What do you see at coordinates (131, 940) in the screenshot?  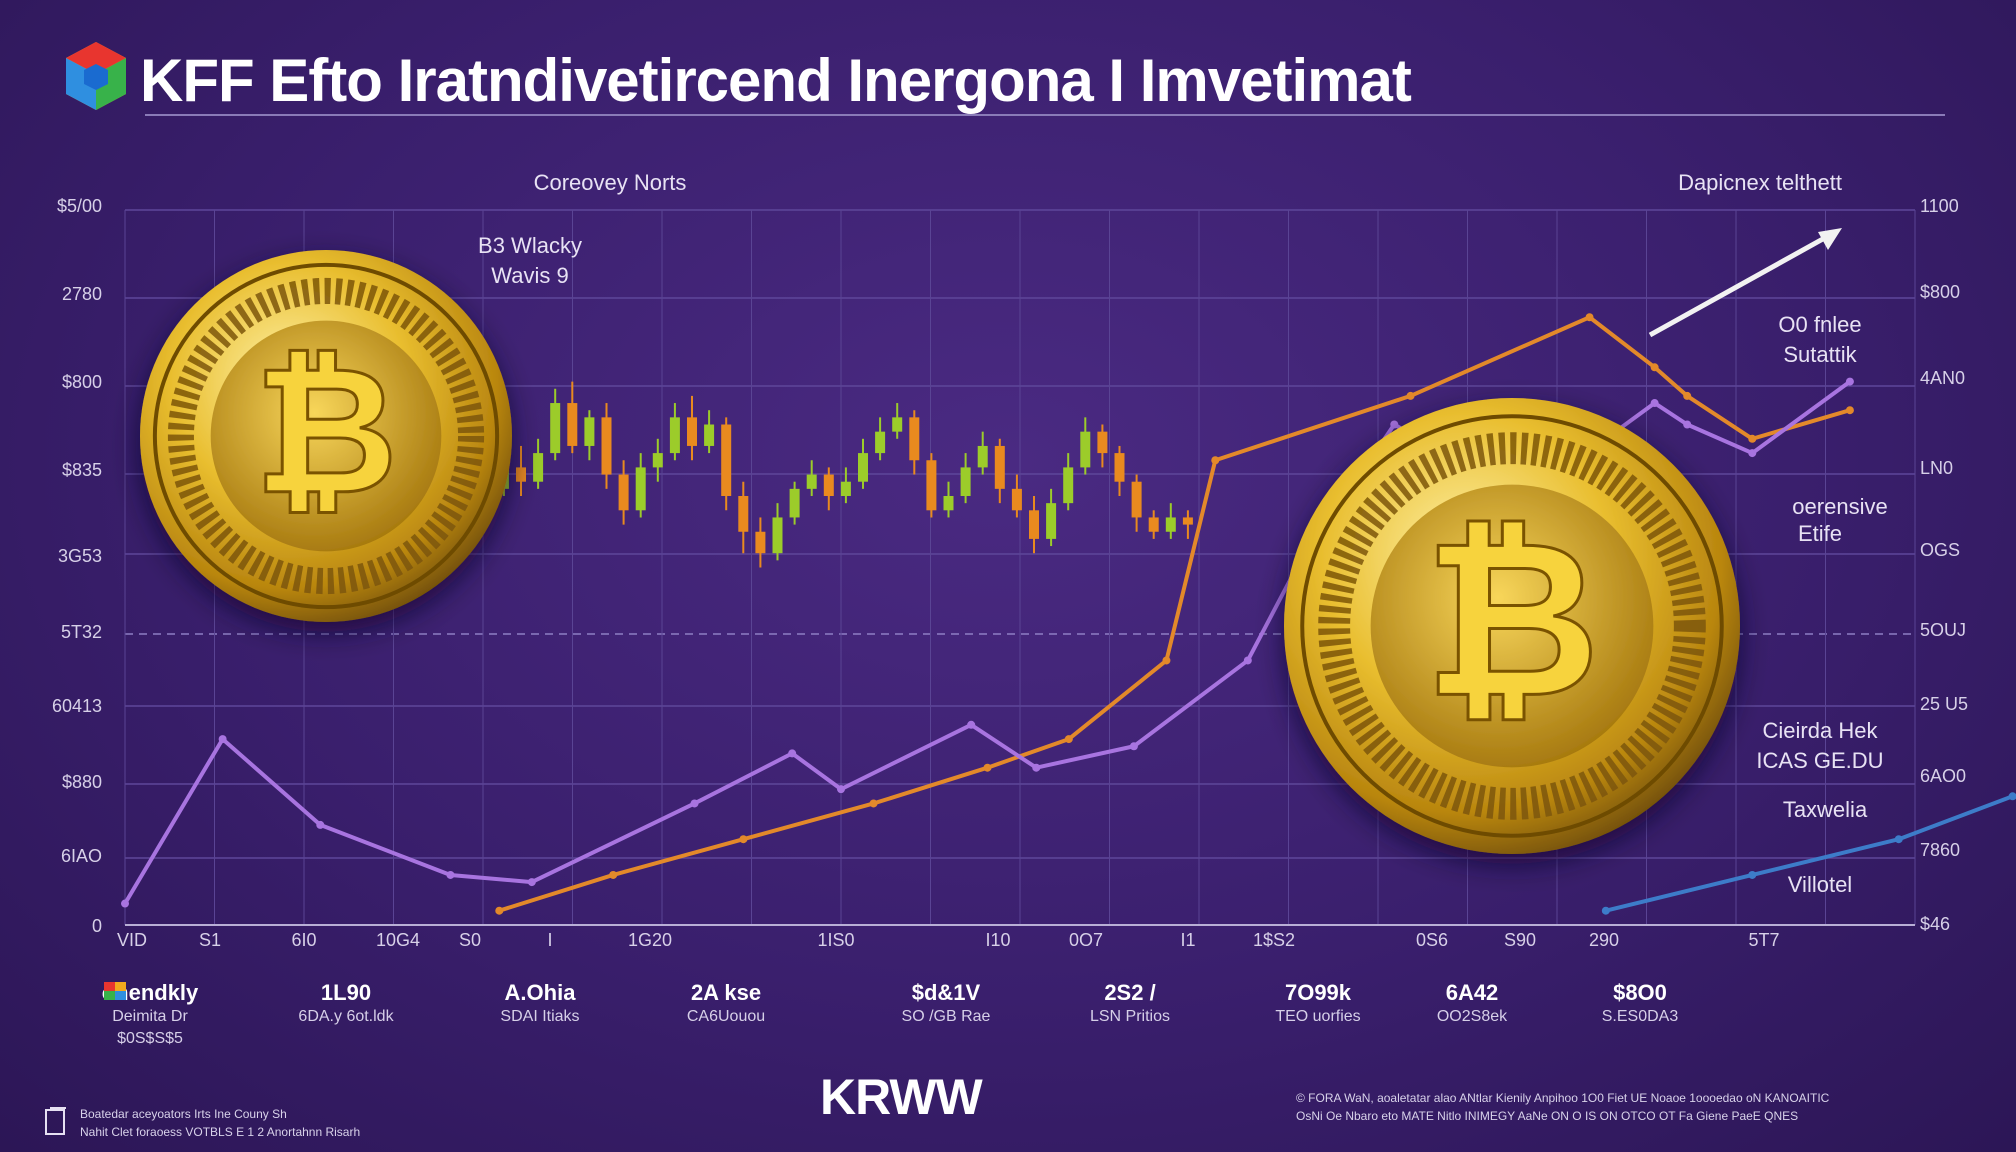 I see `x-axis-tick: VID` at bounding box center [131, 940].